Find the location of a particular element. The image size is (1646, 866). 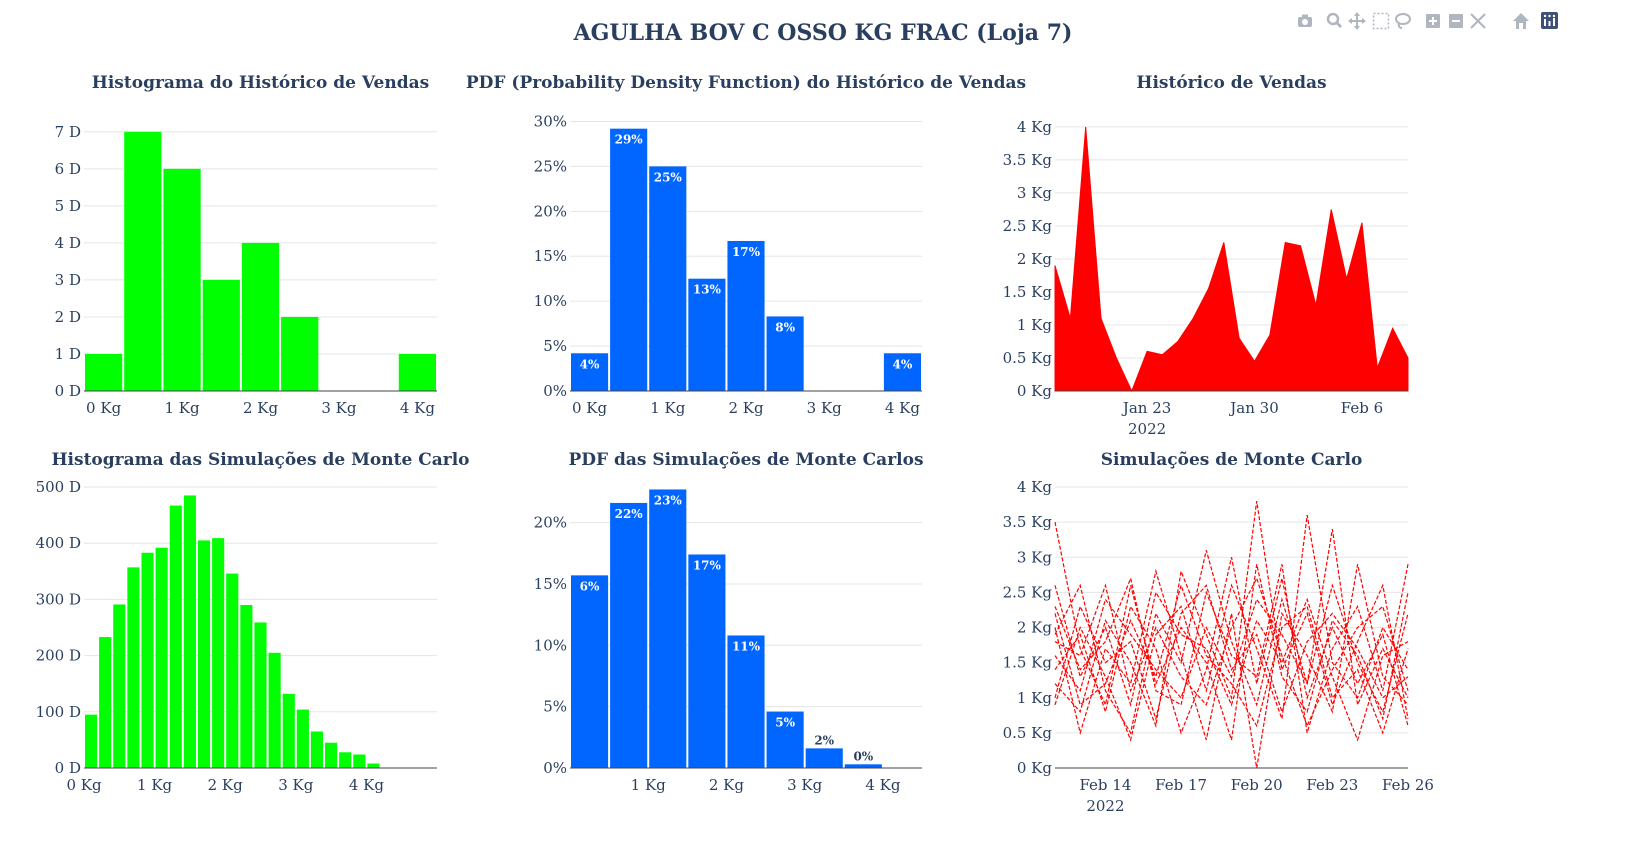

y-tick-label: 1.5 Kg is located at coordinates (1028, 292).